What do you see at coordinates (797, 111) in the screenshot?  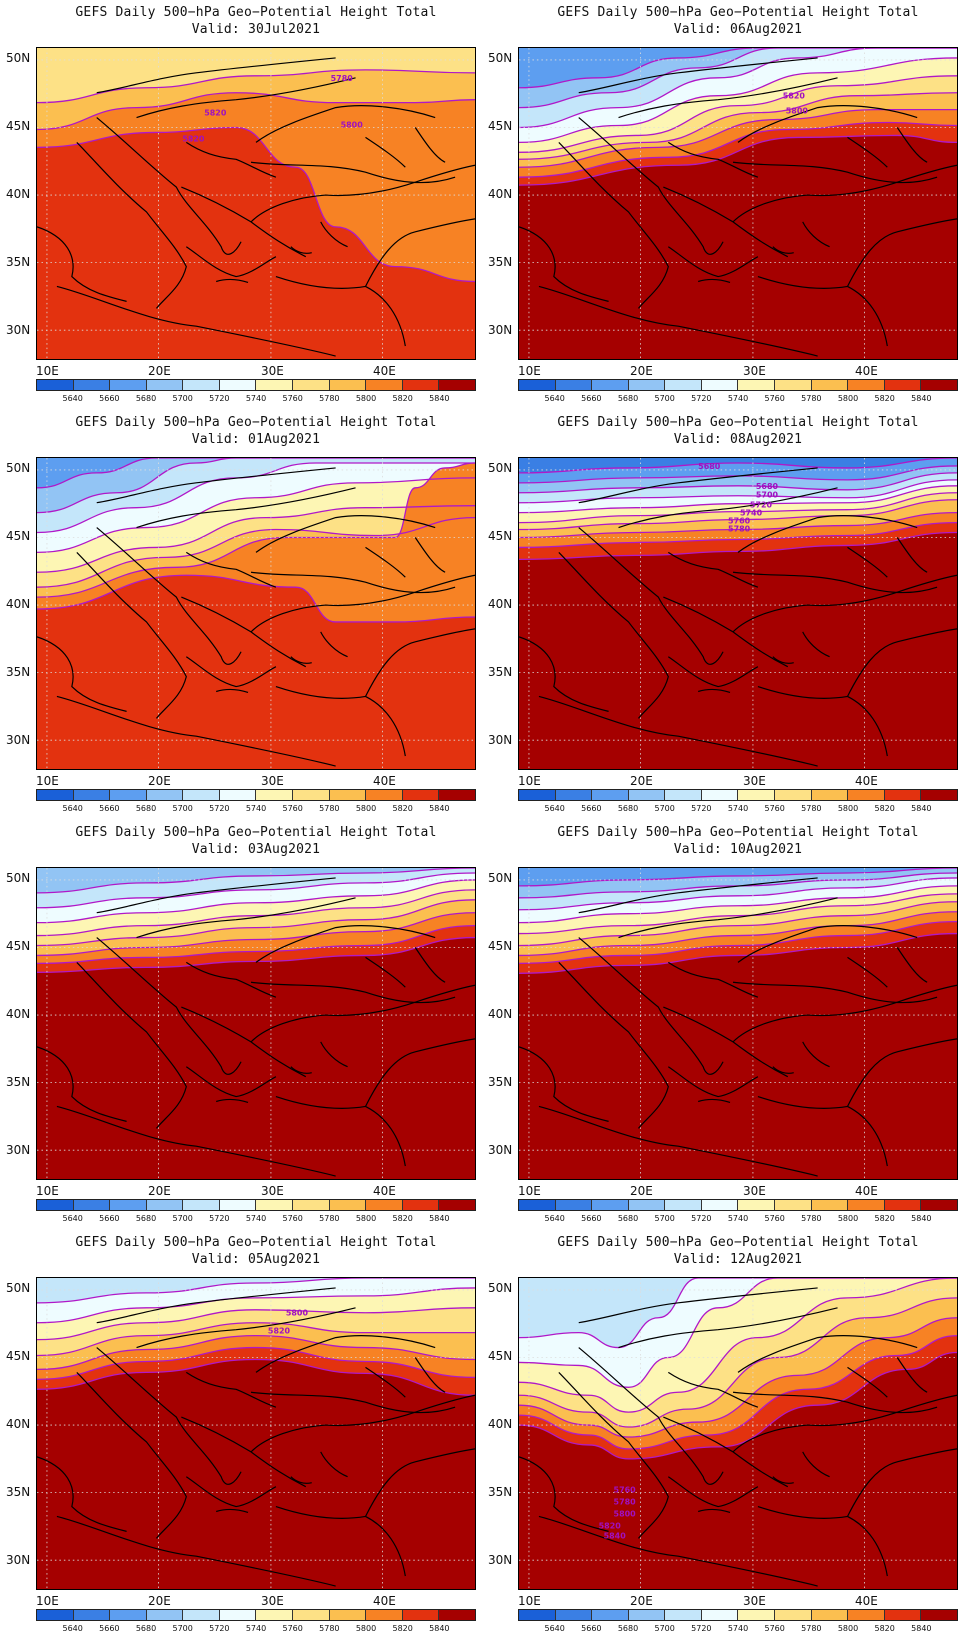 I see `contour-label: 5800` at bounding box center [797, 111].